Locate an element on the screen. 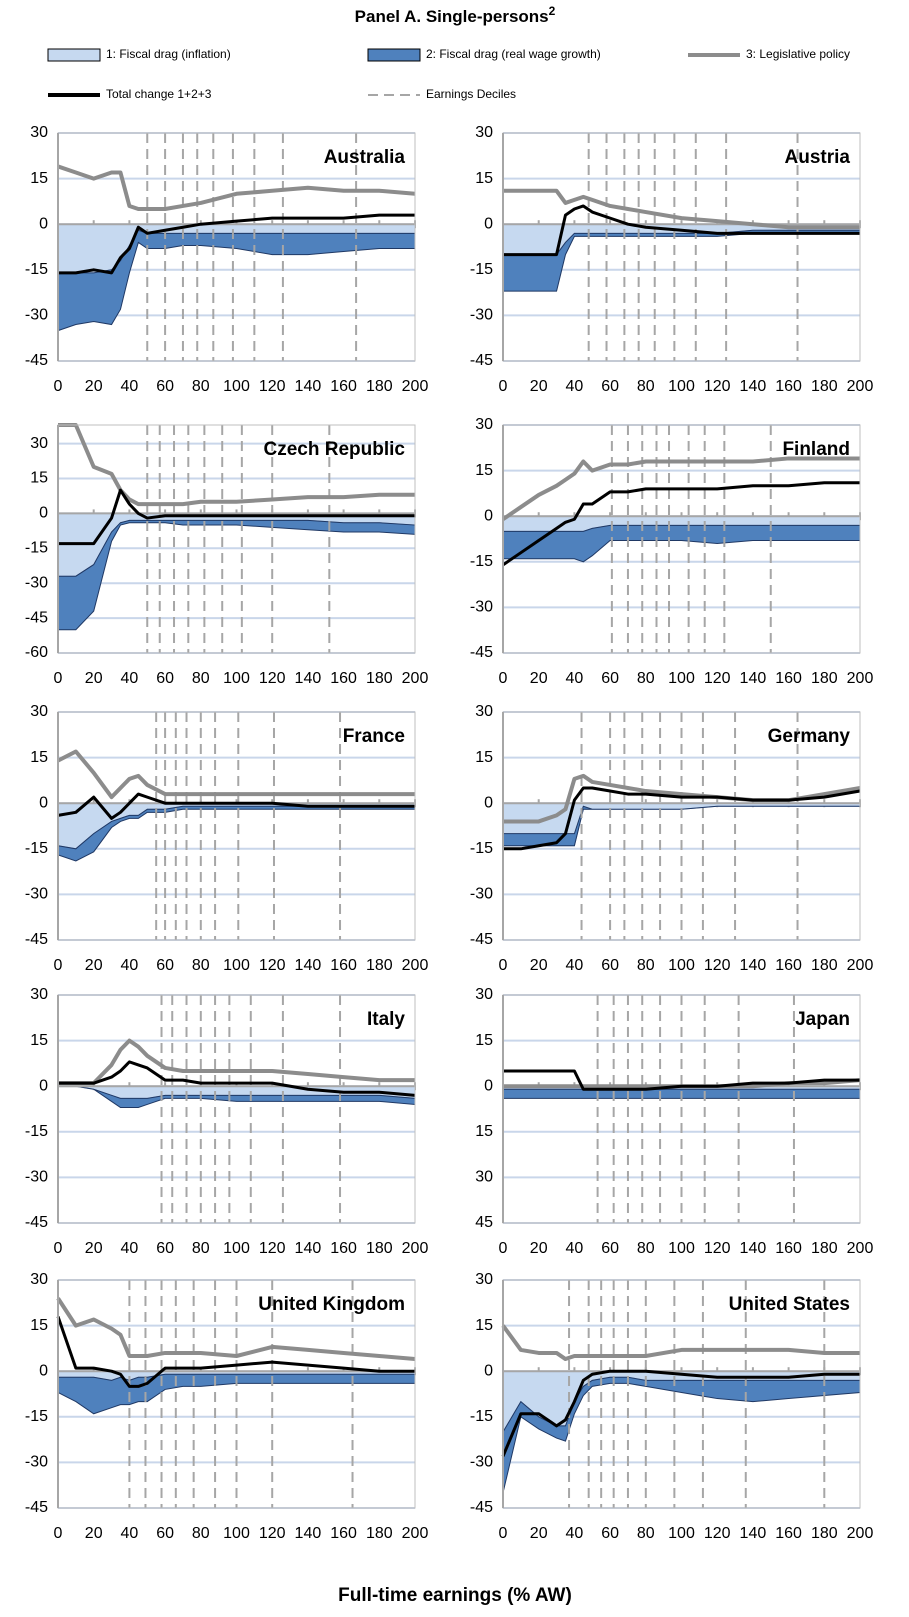 The height and width of the screenshot is (1617, 909). panel-title: Japan is located at coordinates (822, 1019).